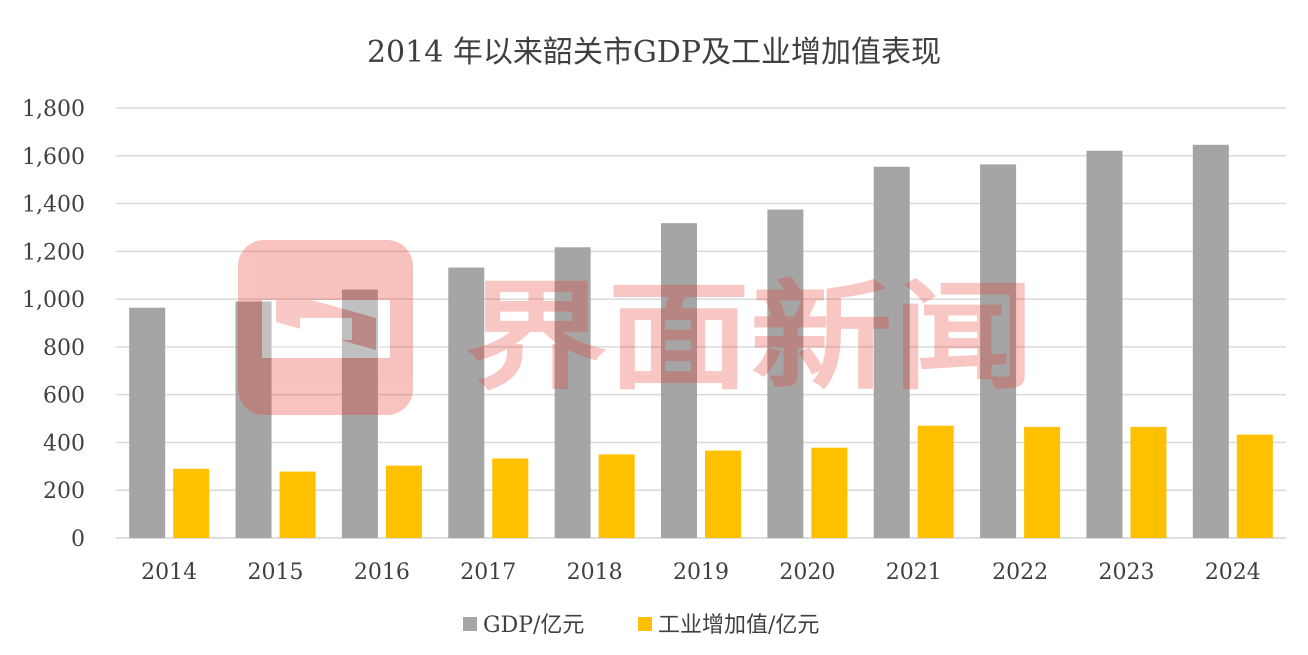  What do you see at coordinates (53, 324) in the screenshot?
I see `y-axis-tick-labels: 0 200 400 600 800 1,000 1,200 1,400 1,600 1,800` at bounding box center [53, 324].